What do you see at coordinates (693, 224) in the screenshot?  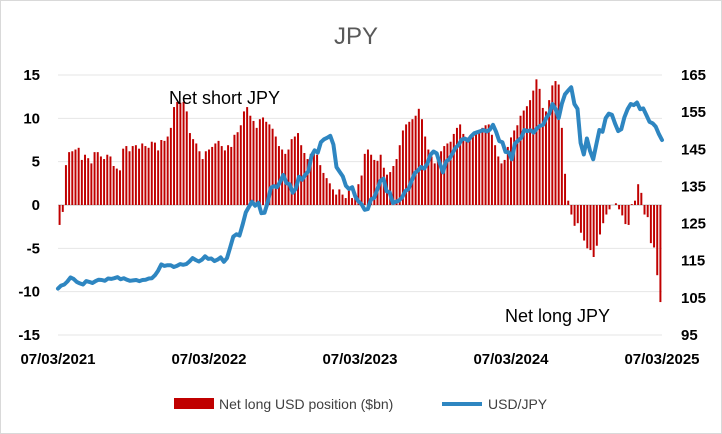 I see `right-tick-label: 125` at bounding box center [693, 224].